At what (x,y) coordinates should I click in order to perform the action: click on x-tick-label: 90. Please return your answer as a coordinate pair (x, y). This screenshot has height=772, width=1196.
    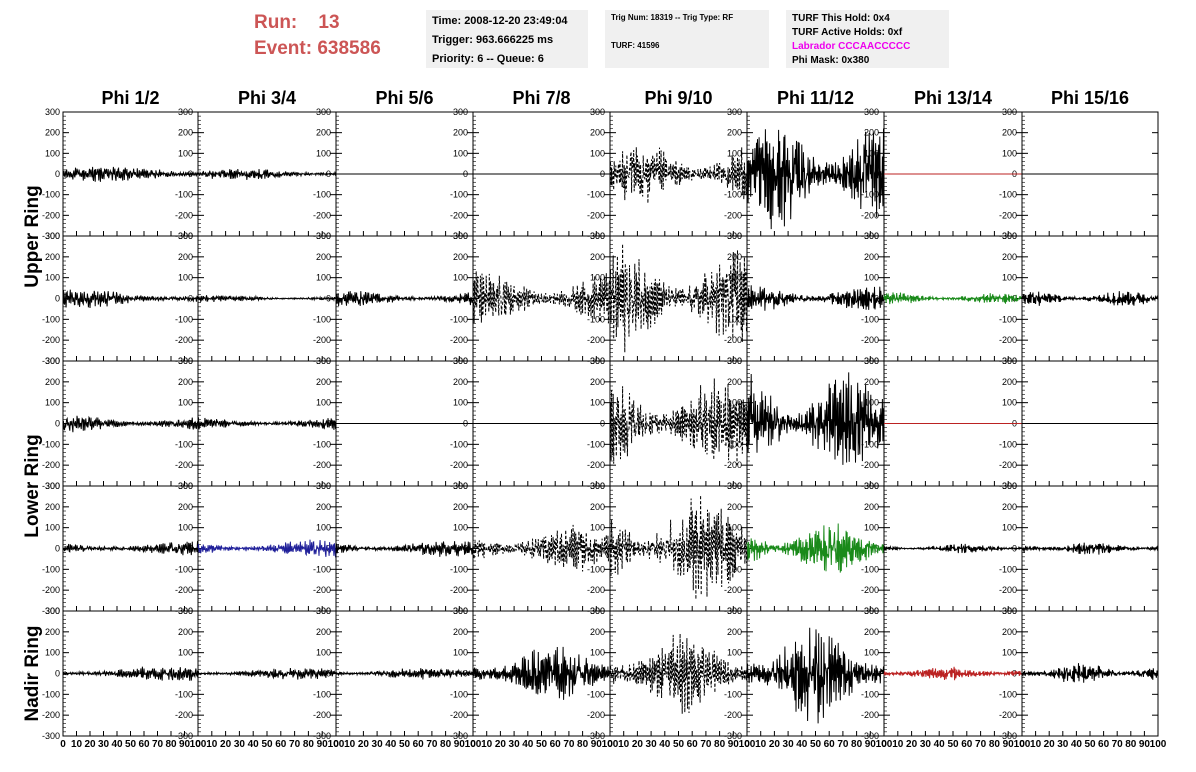
    Looking at the image, I should click on (460, 744).